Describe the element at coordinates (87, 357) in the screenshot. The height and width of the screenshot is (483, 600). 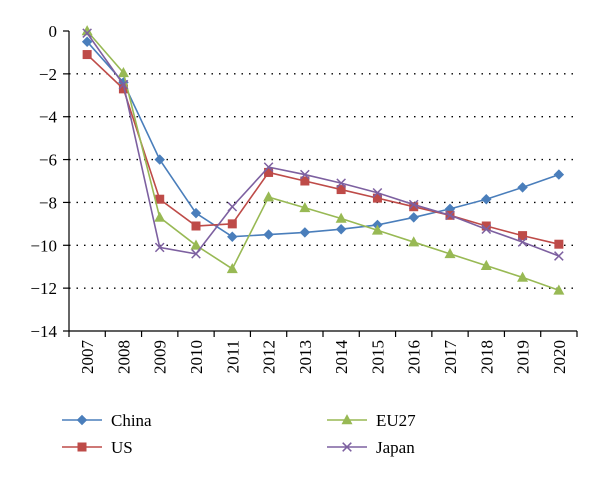
I see `x-tick-label: 2007` at that location.